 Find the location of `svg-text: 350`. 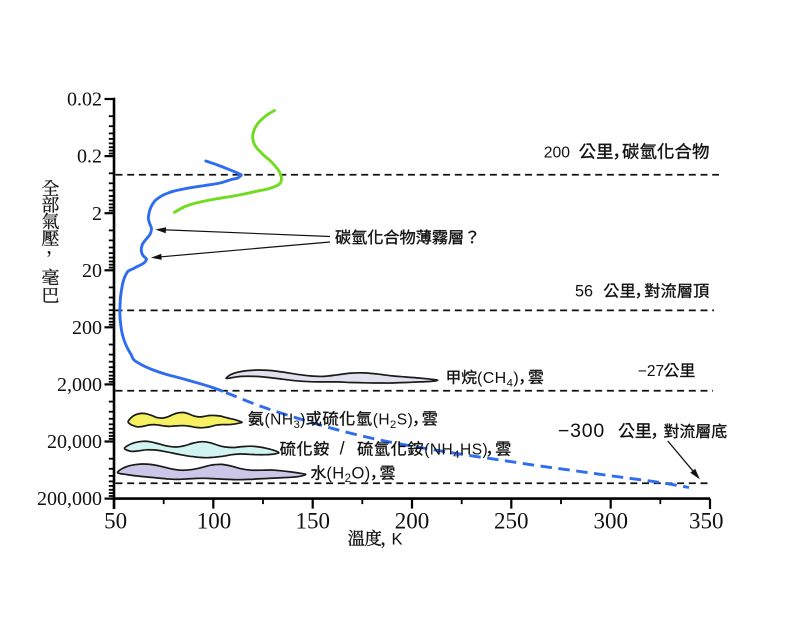

svg-text: 350 is located at coordinates (706, 520).